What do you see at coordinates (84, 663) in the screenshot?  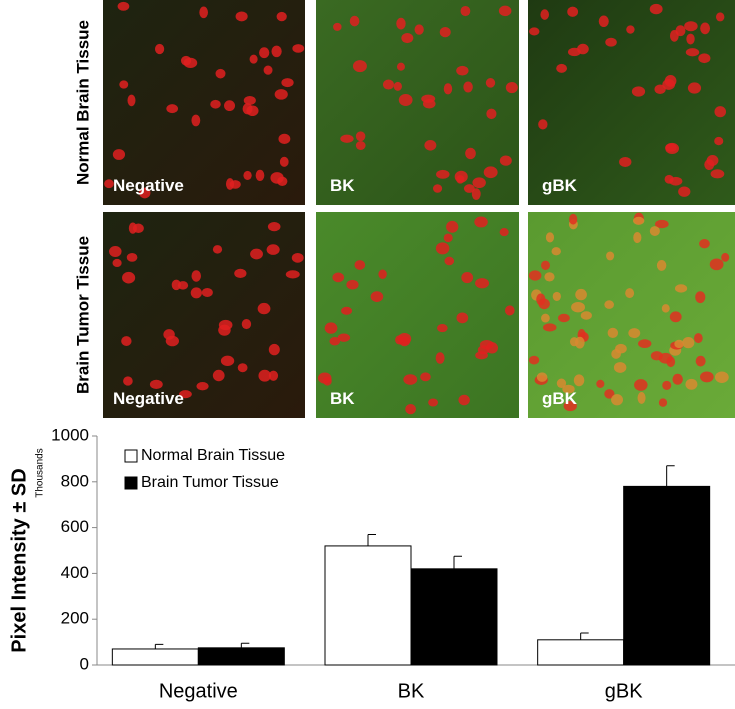 I see `y-tick-label: 0` at bounding box center [84, 663].